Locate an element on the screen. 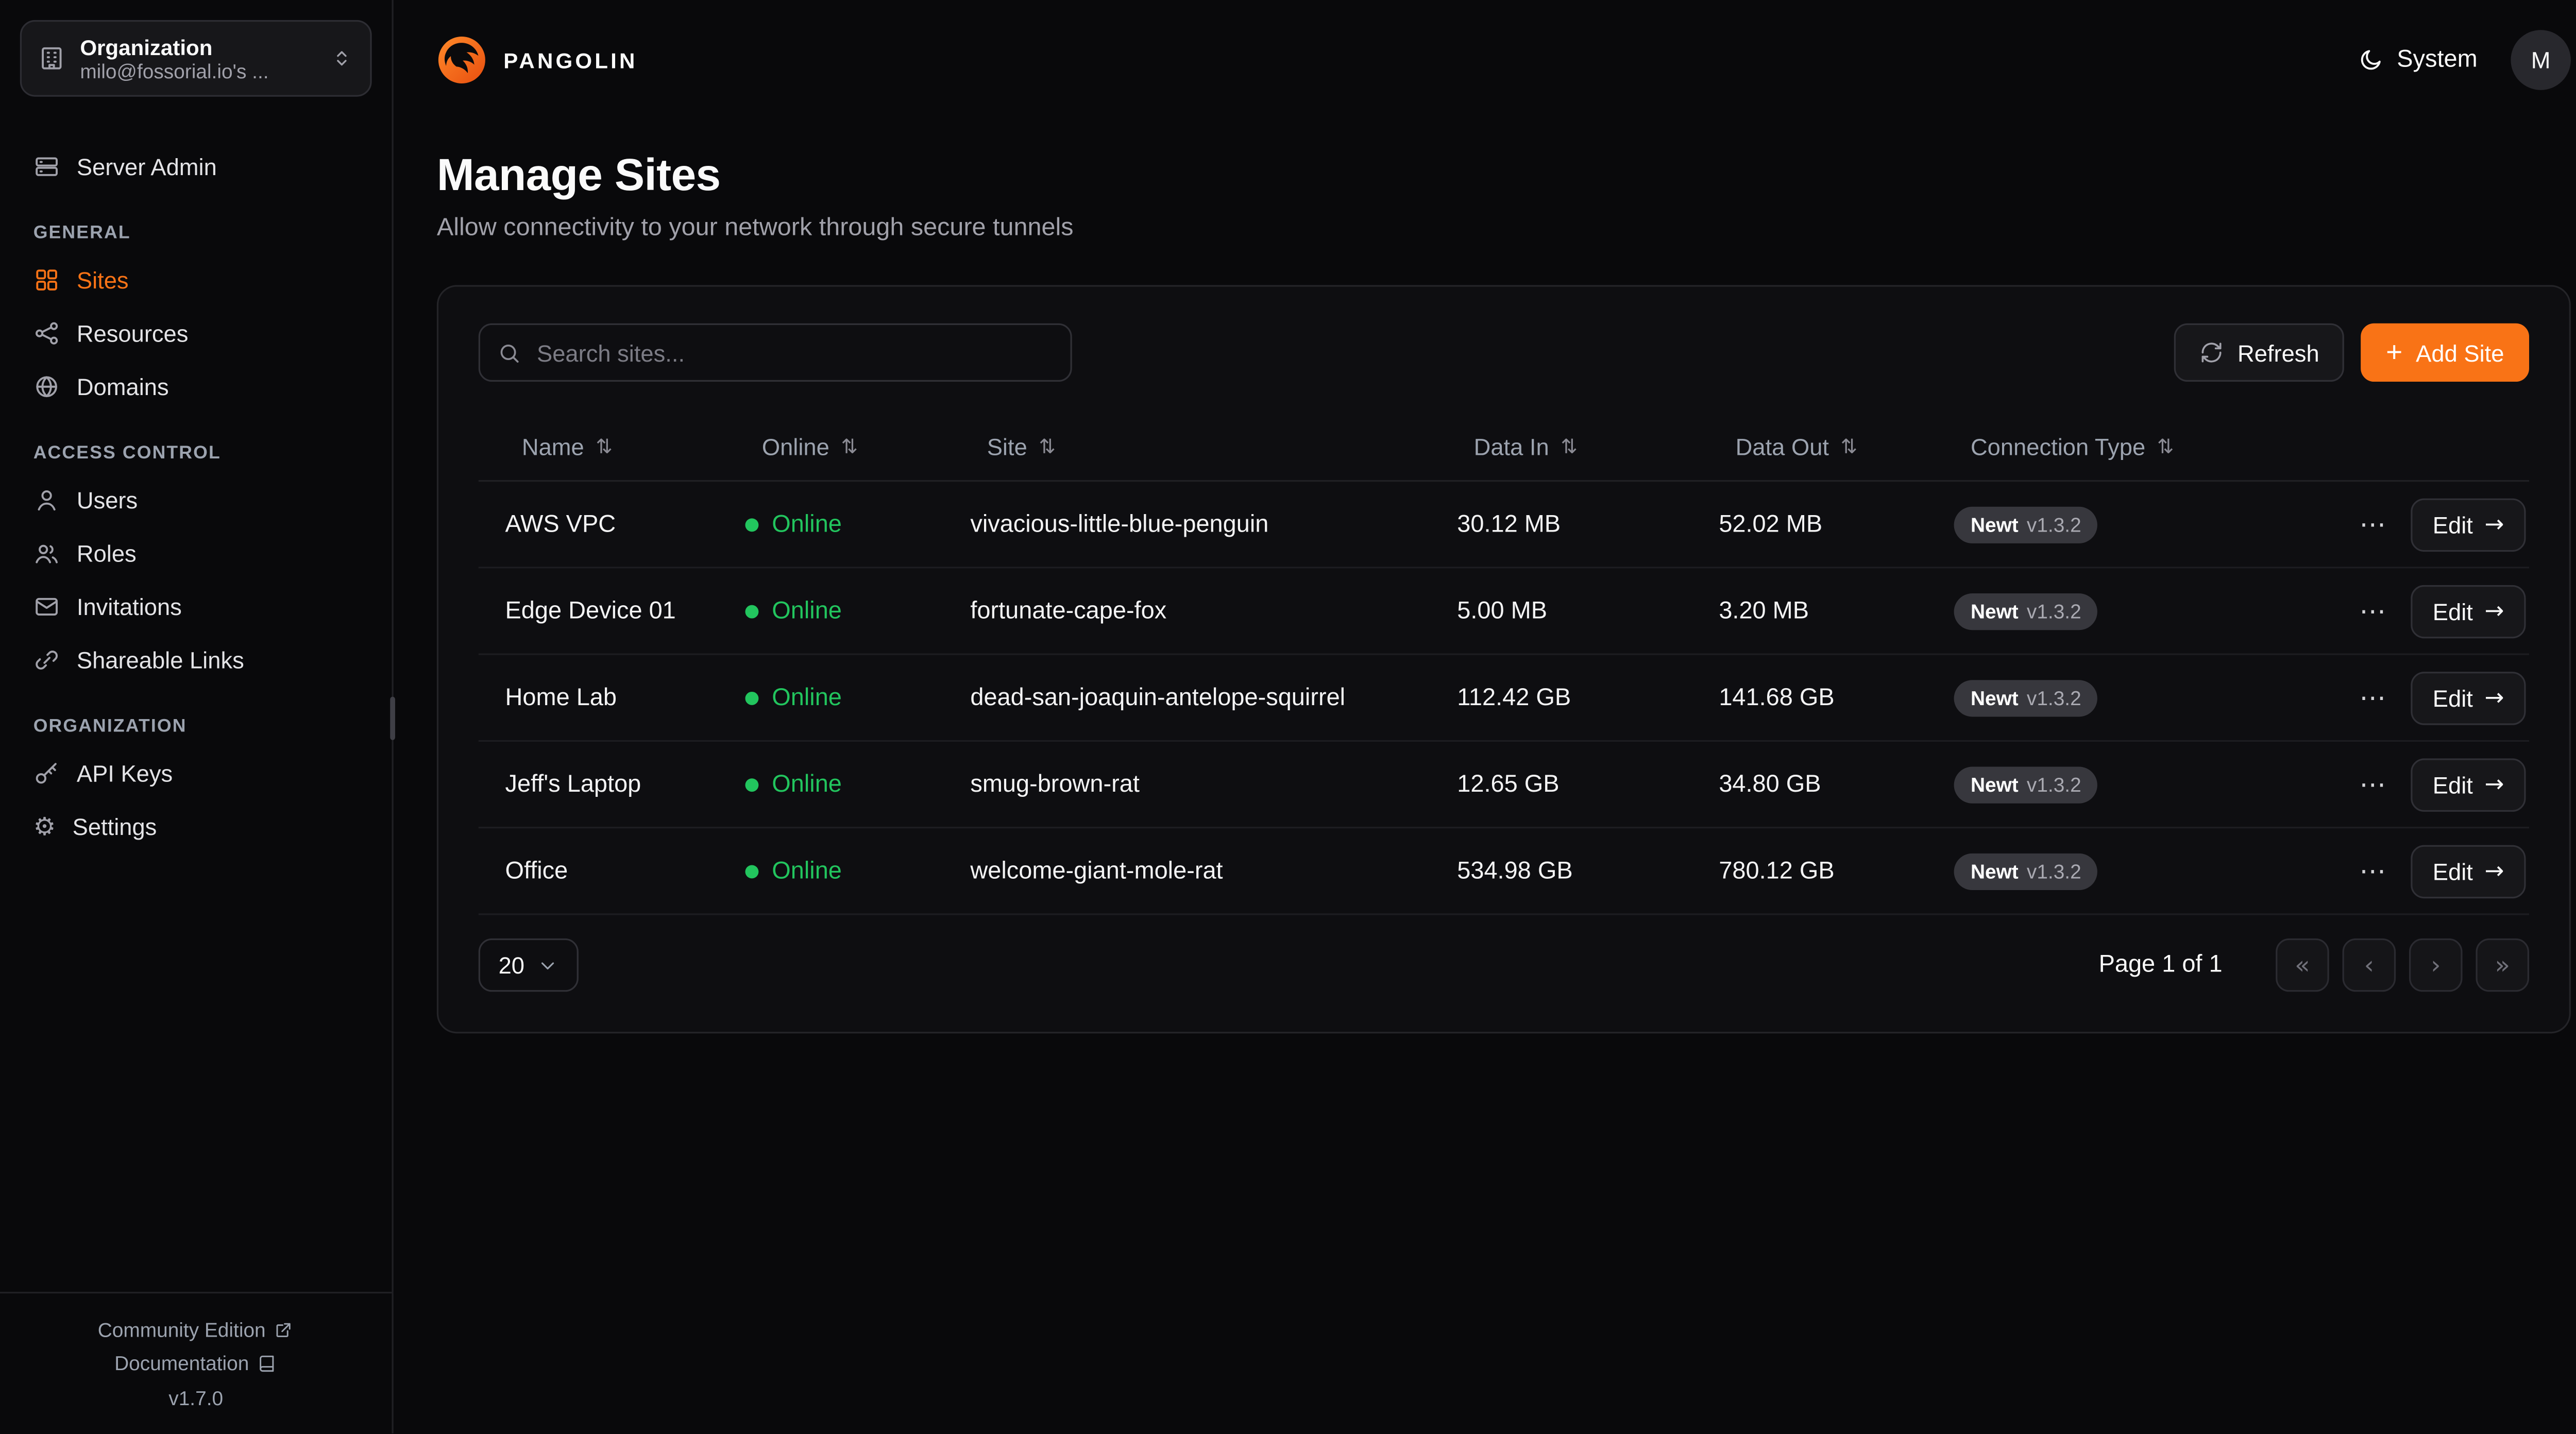  sort-data-out-button: Data Out ⇅ is located at coordinates (1796, 446).